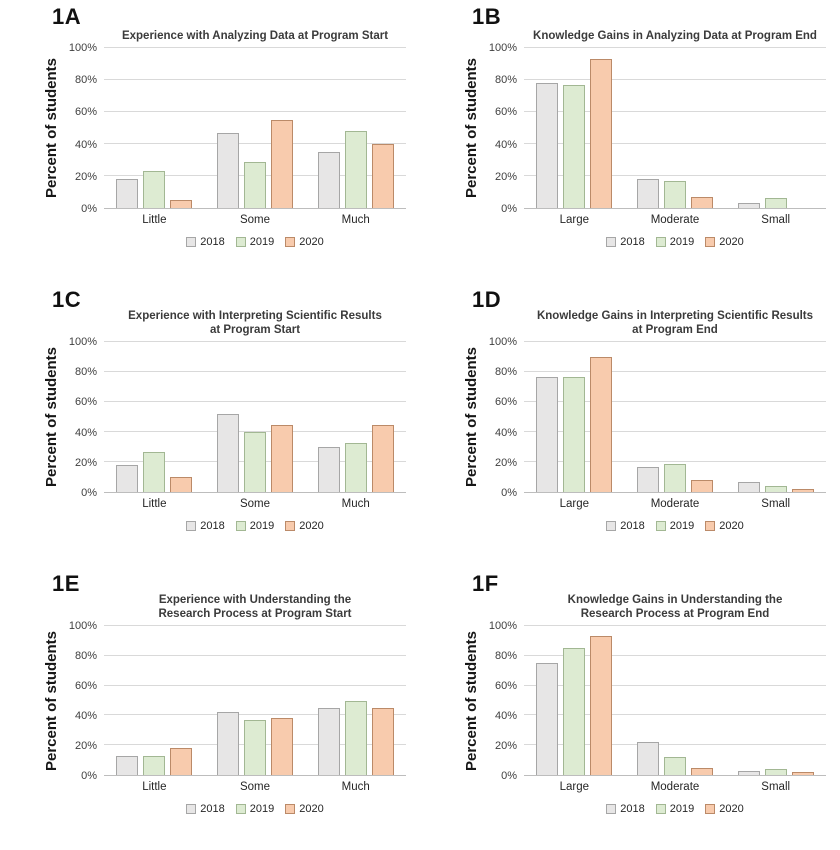  I want to click on bar-2020-large, so click(601, 133).